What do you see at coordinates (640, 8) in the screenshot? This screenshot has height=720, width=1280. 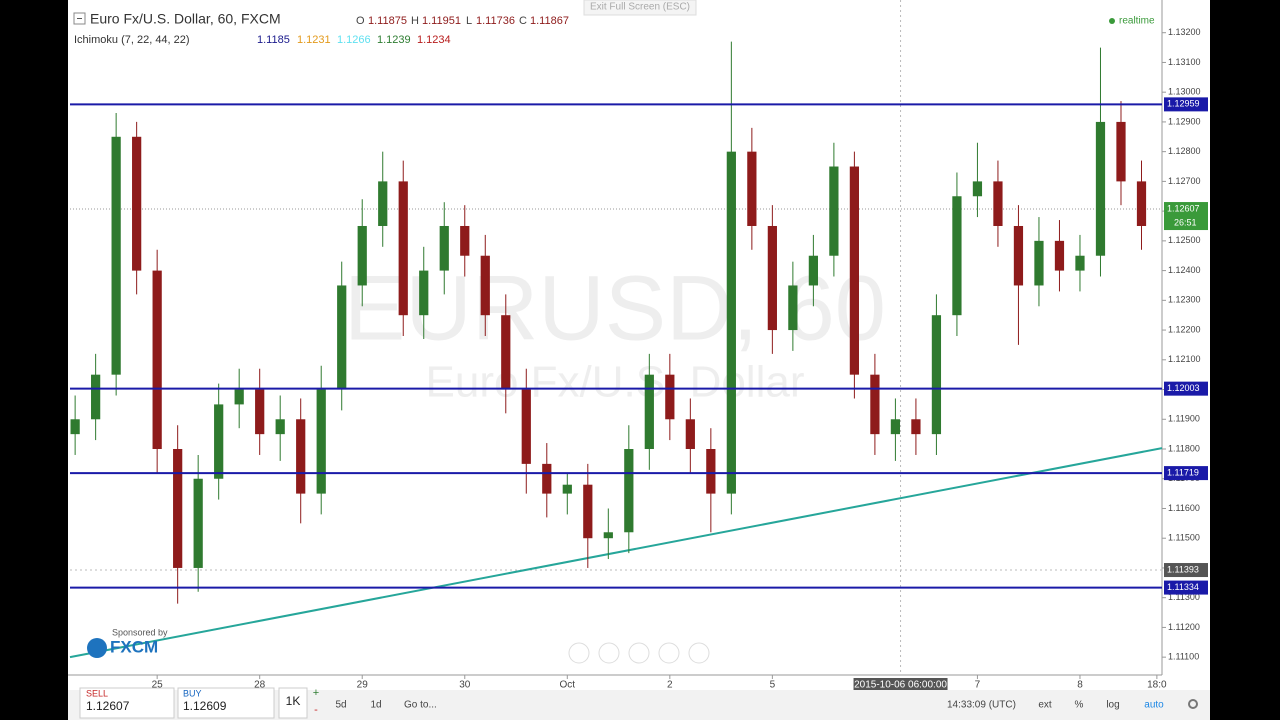 I see `exit-fullscreen` at bounding box center [640, 8].